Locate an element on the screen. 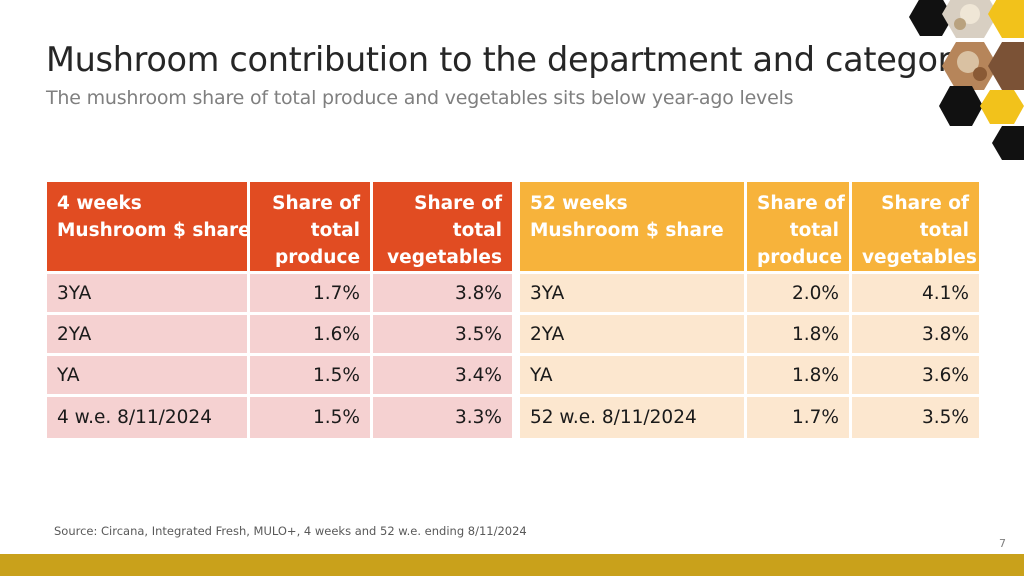  page-number: 7 is located at coordinates (1002, 543).